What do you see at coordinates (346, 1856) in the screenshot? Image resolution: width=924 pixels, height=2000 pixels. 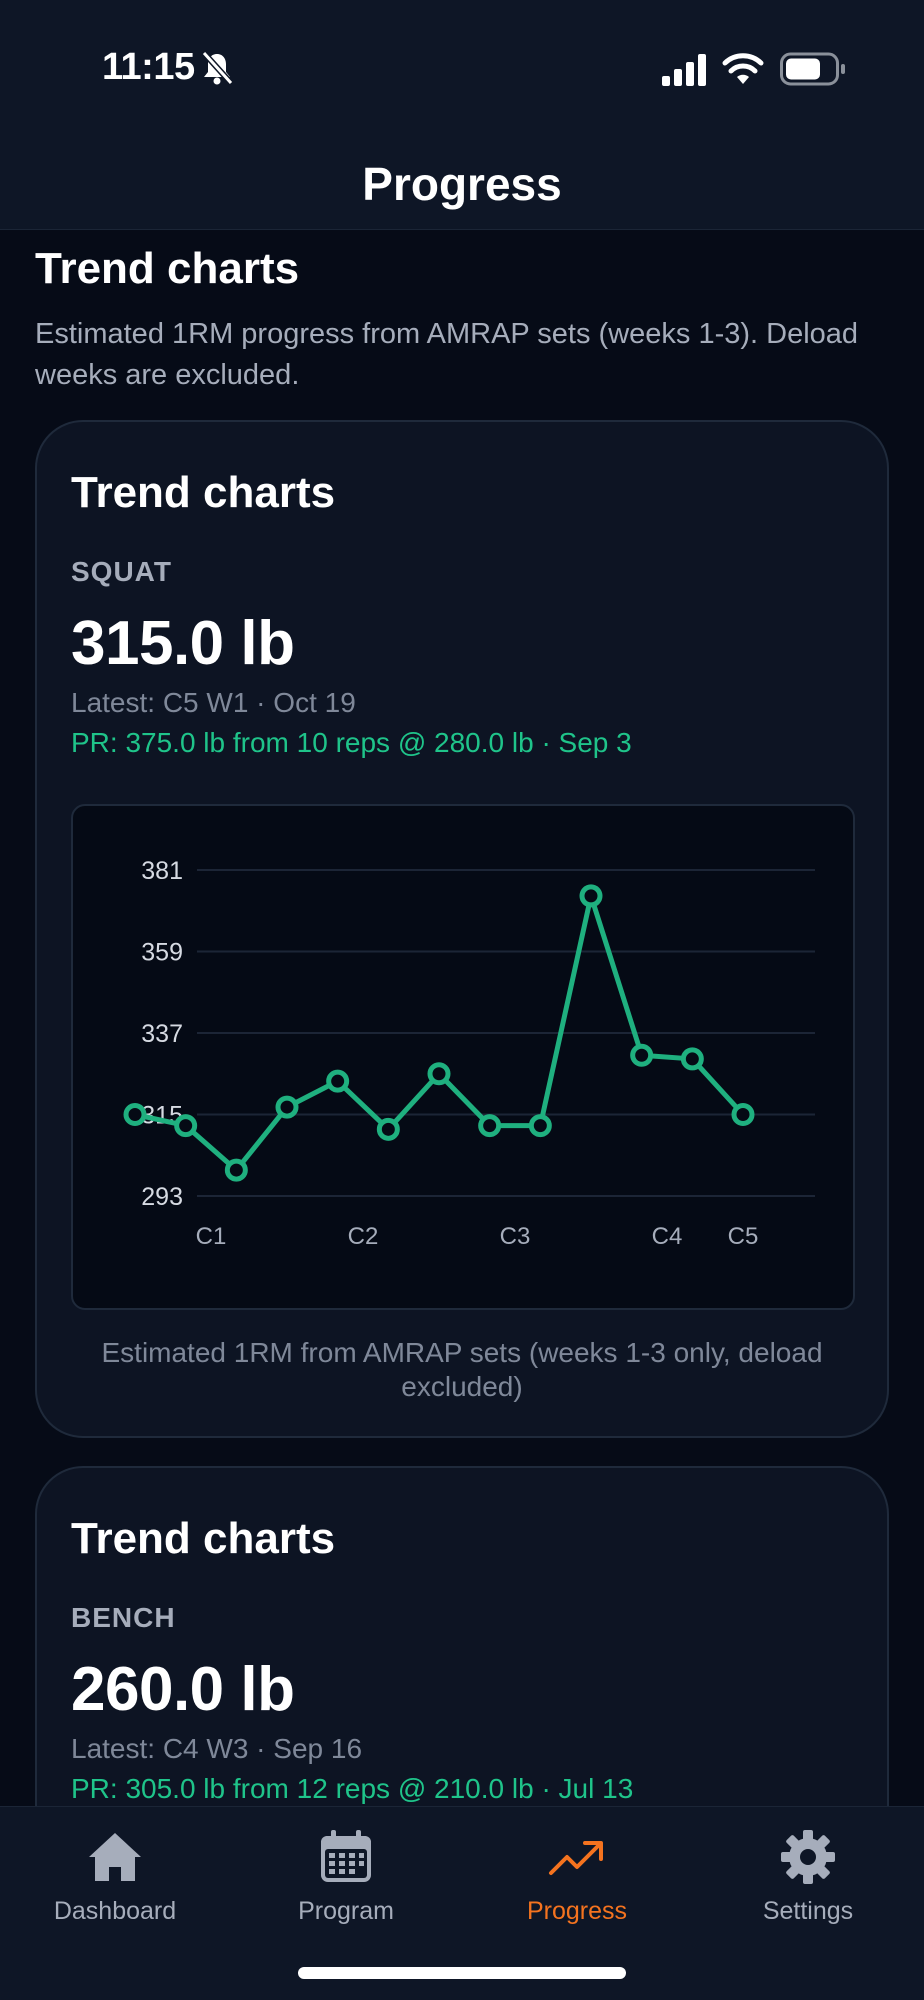 I see `calendar-icon` at bounding box center [346, 1856].